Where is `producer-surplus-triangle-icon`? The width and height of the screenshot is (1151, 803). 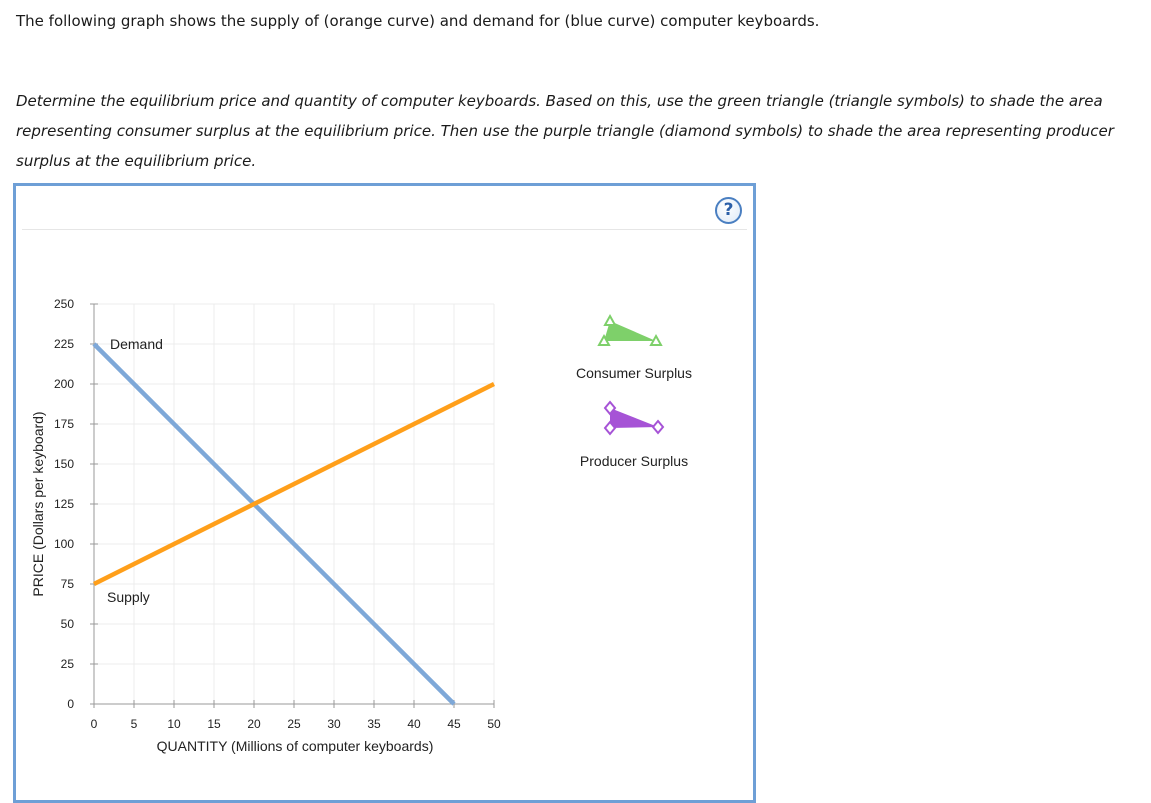
producer-surplus-triangle-icon is located at coordinates (634, 418).